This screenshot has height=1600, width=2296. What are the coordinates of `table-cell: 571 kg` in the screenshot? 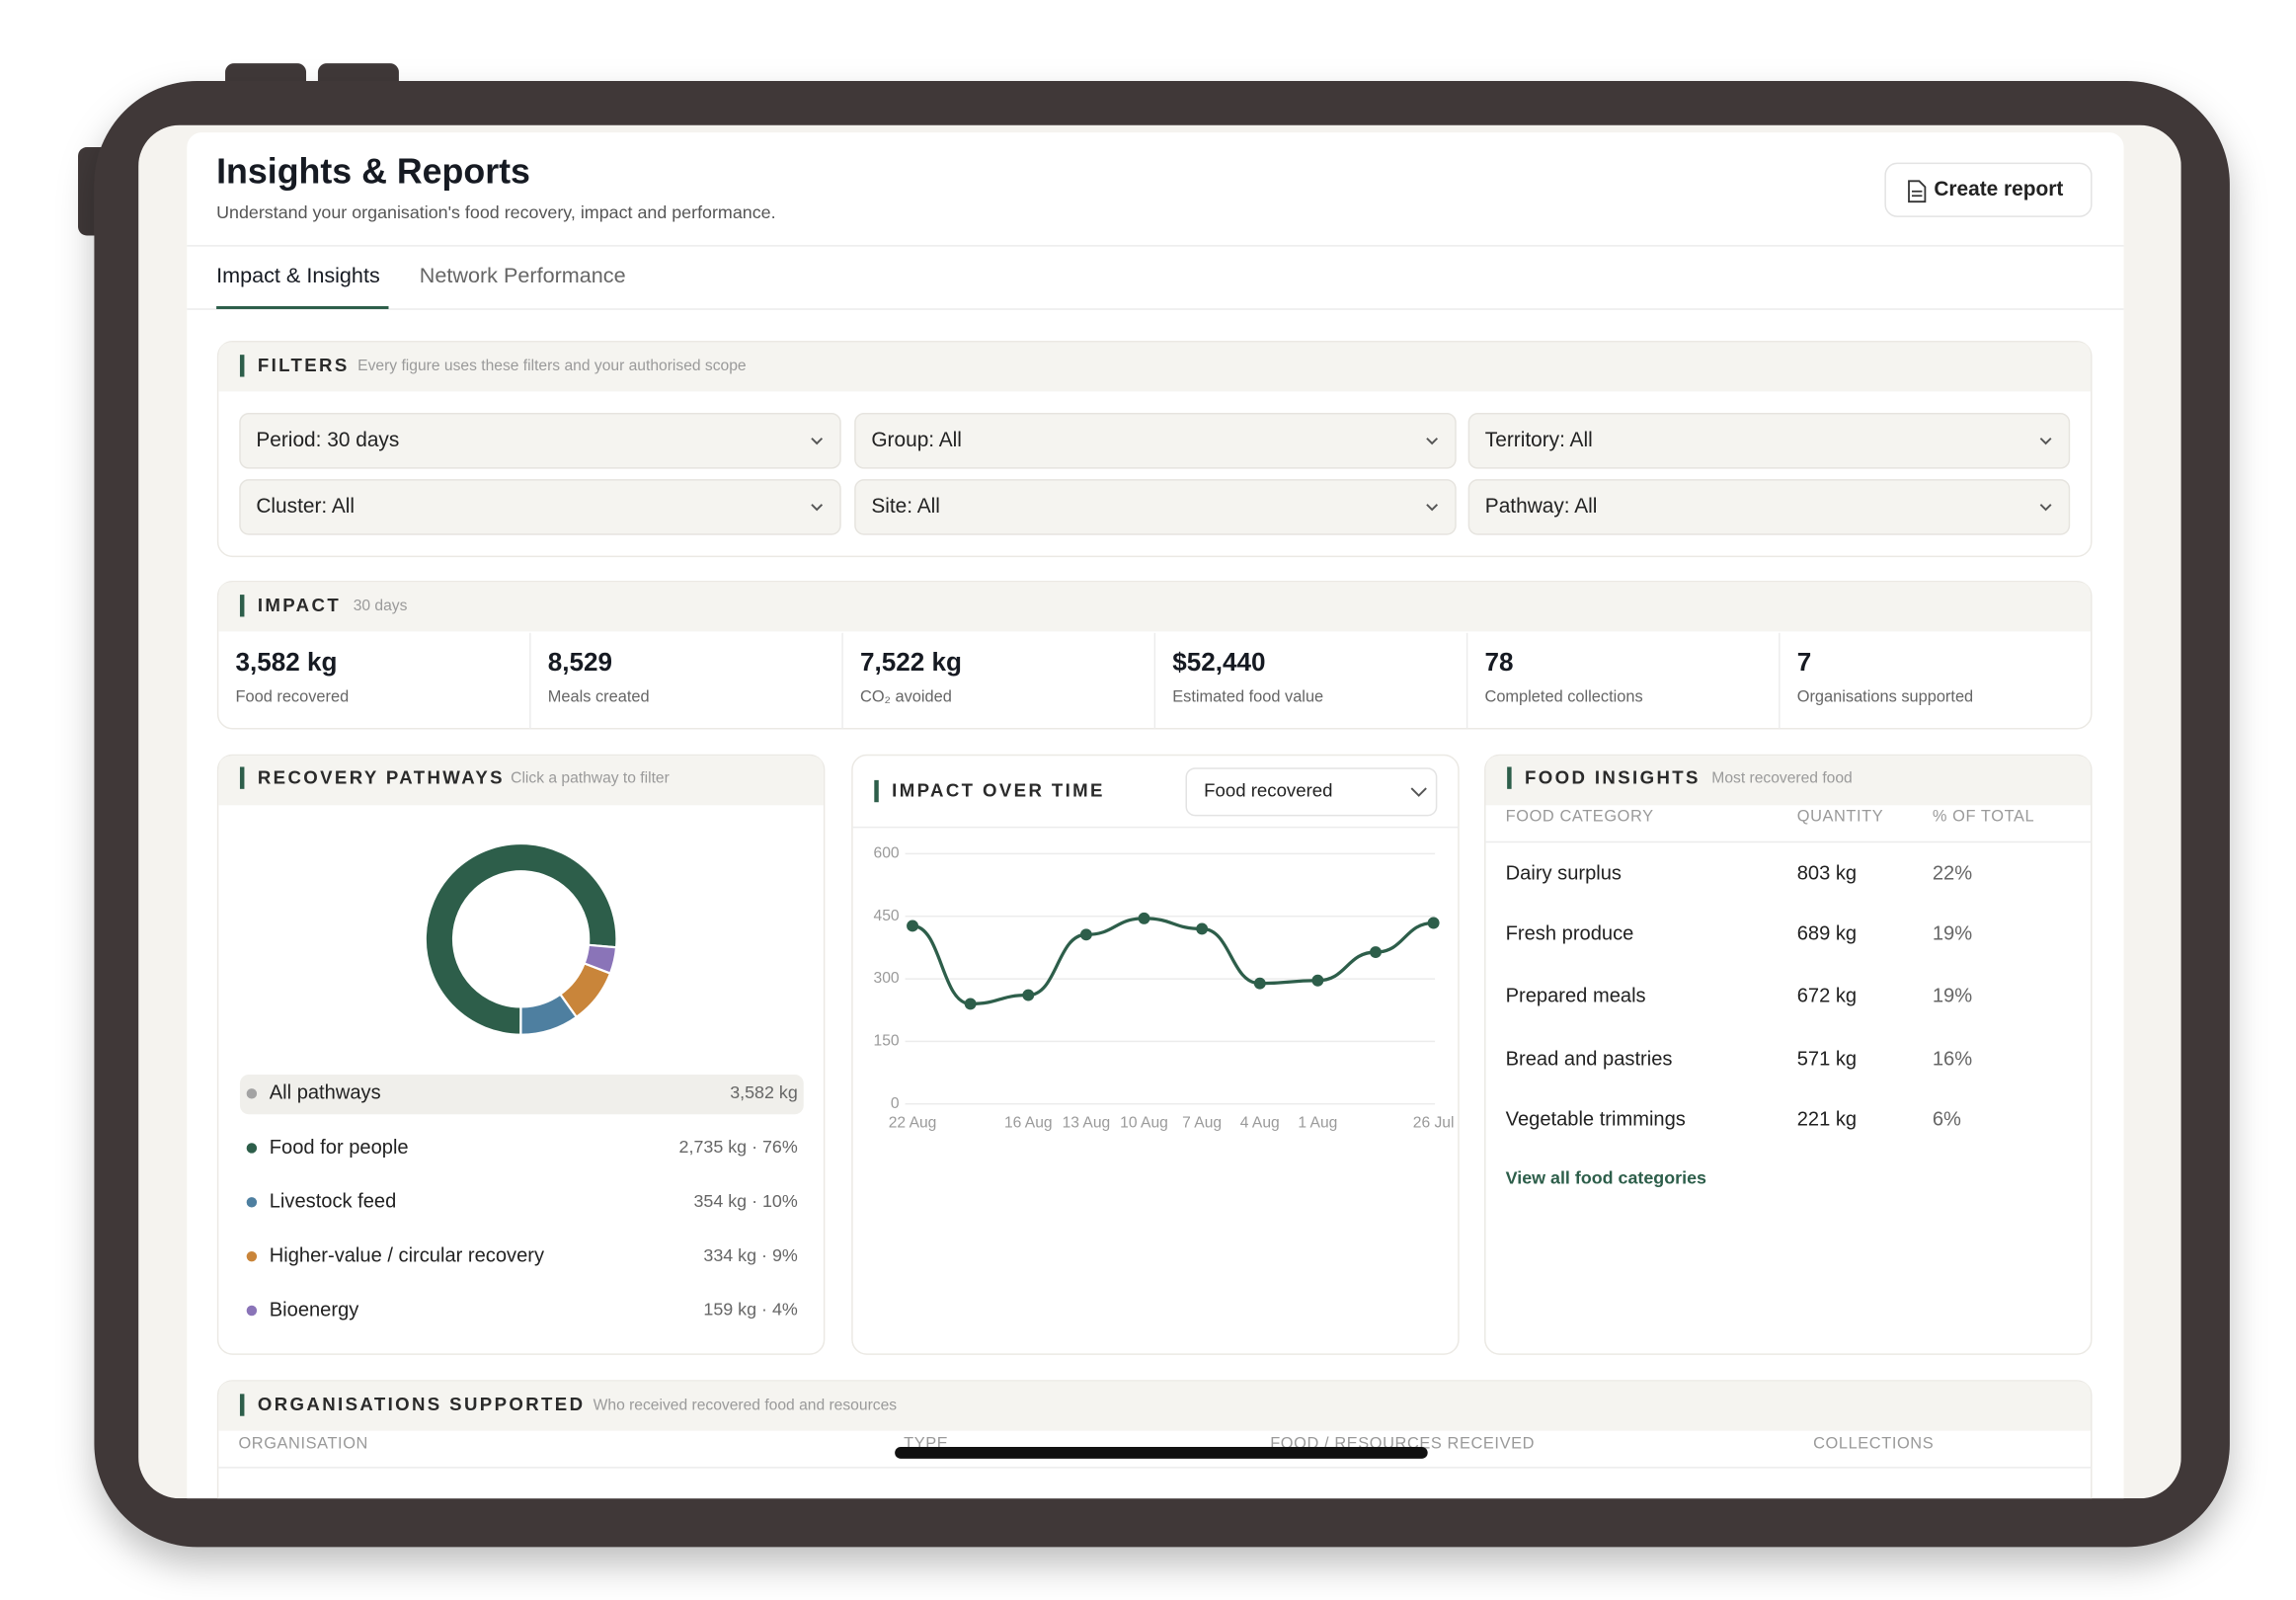 It's located at (1827, 1059).